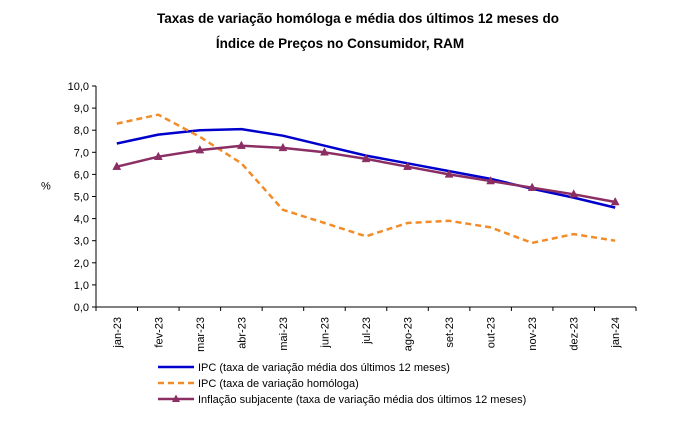 This screenshot has width=692, height=422. Describe the element at coordinates (46, 186) in the screenshot. I see `y-axis-label: %` at that location.